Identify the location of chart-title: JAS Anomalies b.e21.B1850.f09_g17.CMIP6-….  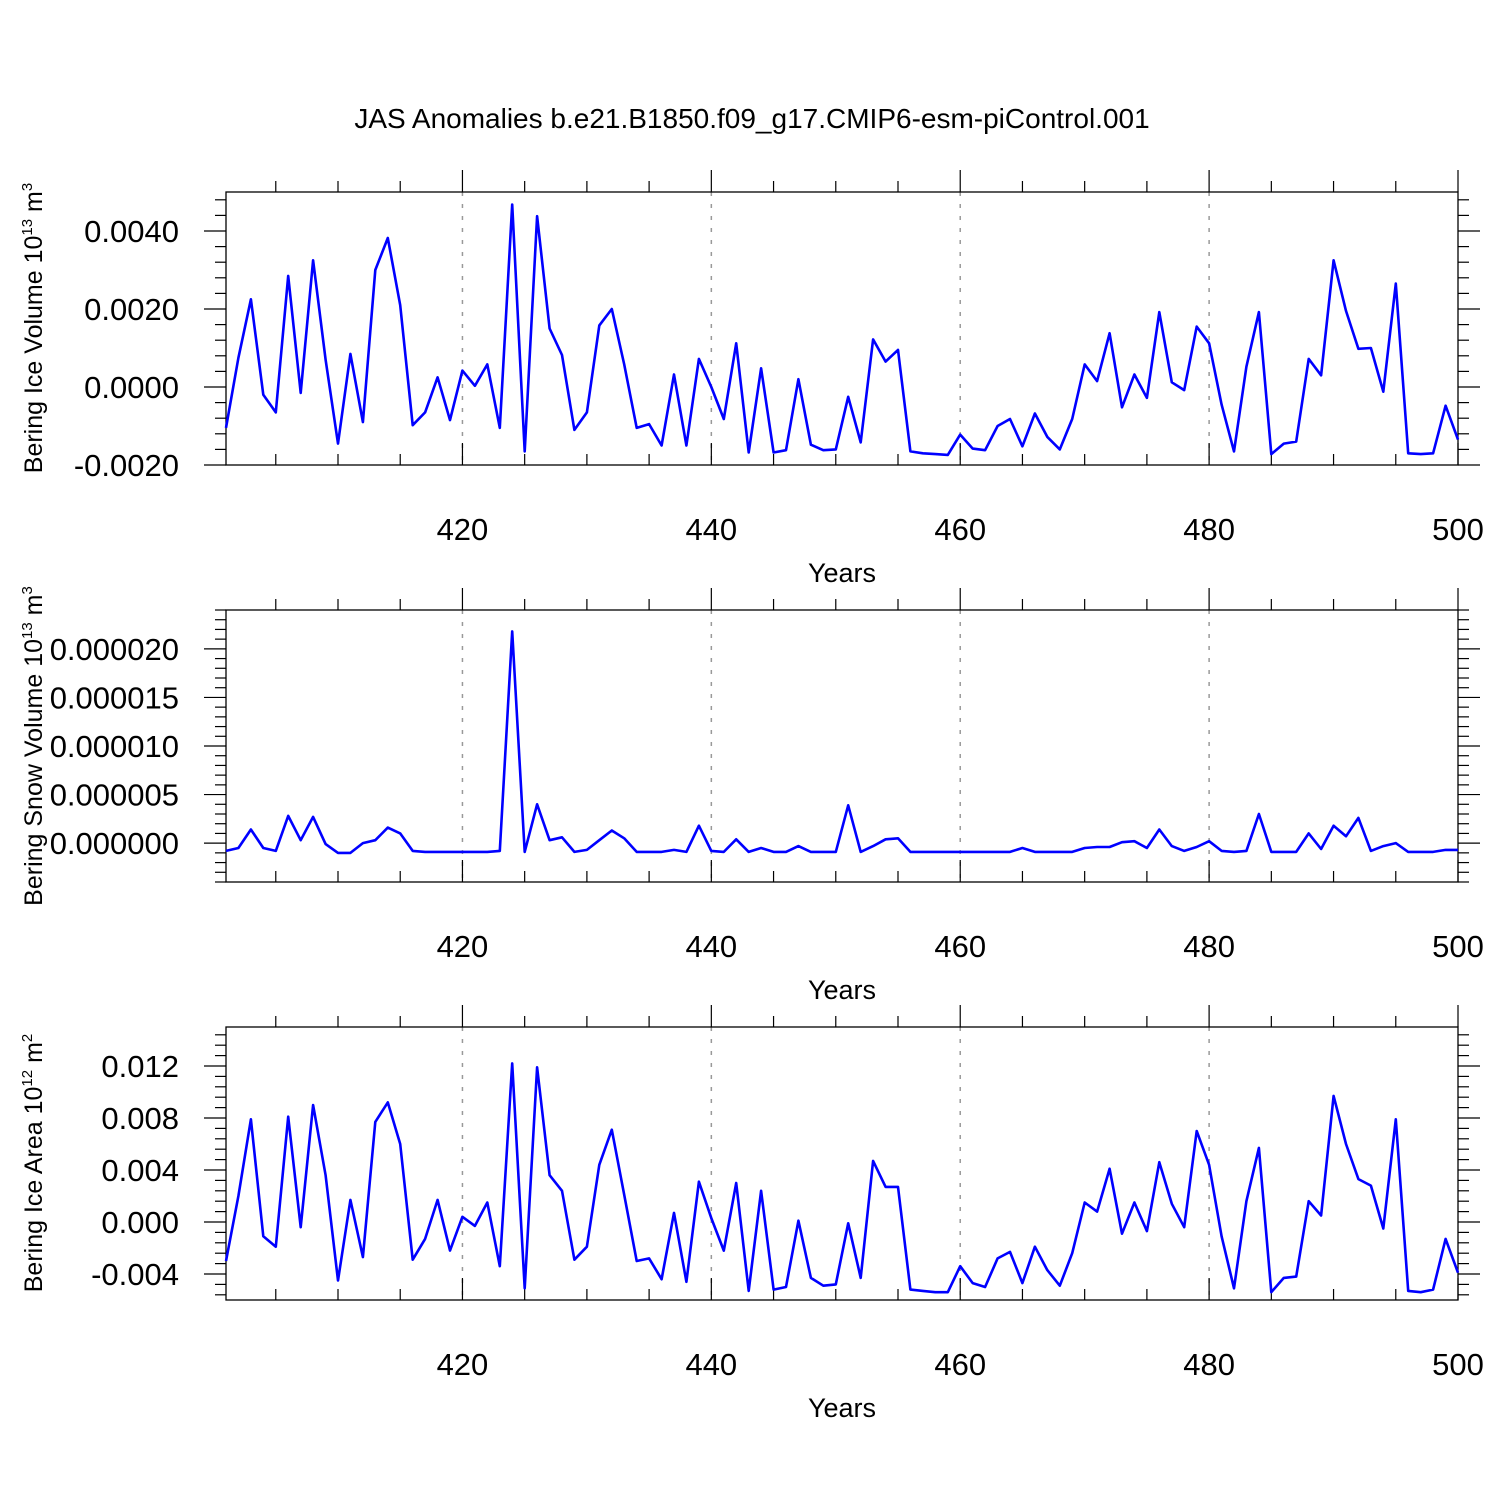
(751, 118).